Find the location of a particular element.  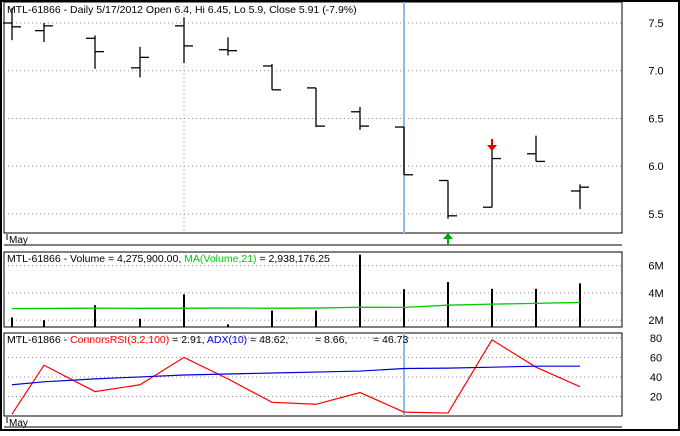

sell-signal-arrow-icon is located at coordinates (492, 145).